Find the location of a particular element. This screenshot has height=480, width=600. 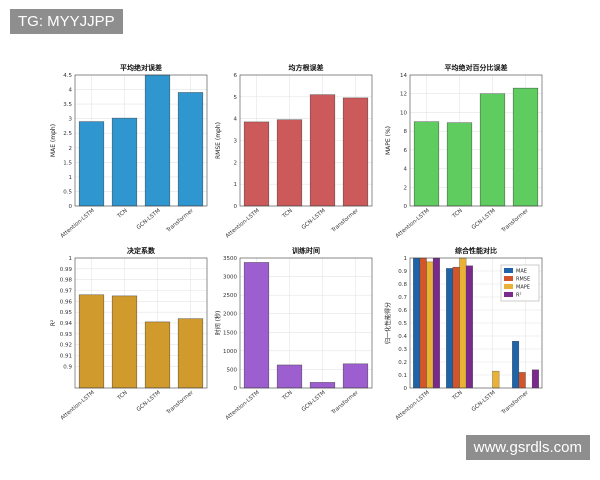

y-tick-label: 2500 is located at coordinates (230, 296).